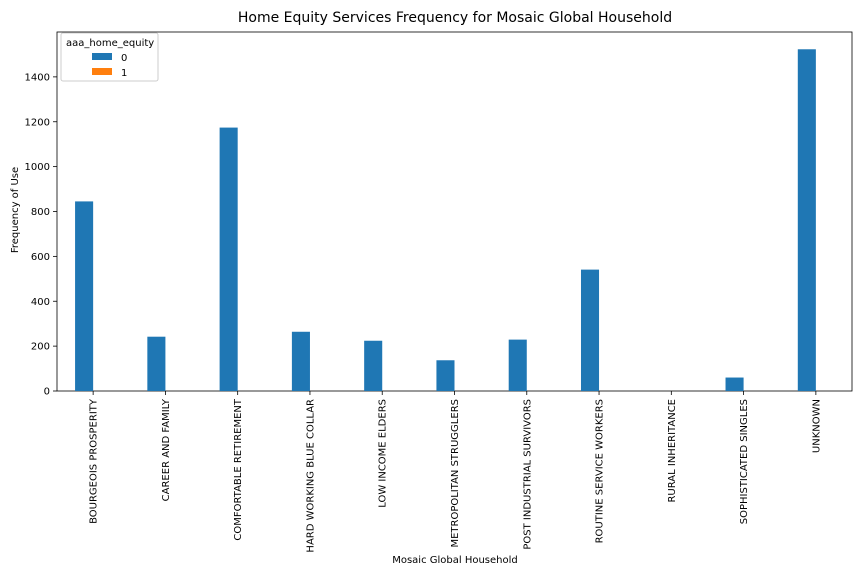 The width and height of the screenshot is (864, 576). I want to click on y-tick-label: 400, so click(40, 302).